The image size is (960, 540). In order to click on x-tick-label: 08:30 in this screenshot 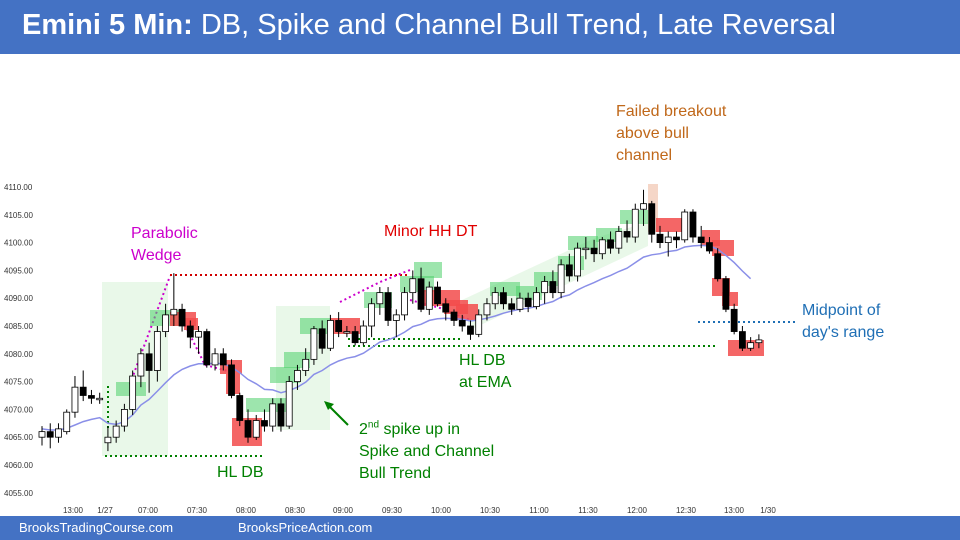, I will do `click(295, 510)`.